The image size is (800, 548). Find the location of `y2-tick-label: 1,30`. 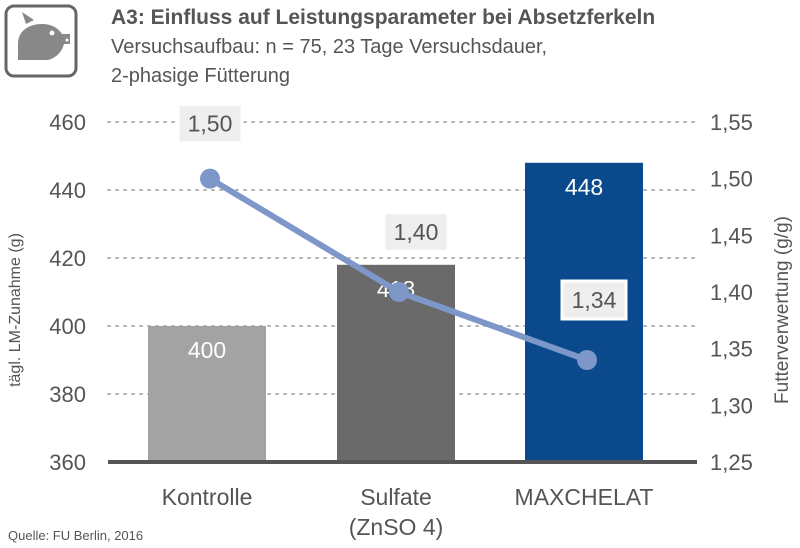

y2-tick-label: 1,30 is located at coordinates (731, 405).